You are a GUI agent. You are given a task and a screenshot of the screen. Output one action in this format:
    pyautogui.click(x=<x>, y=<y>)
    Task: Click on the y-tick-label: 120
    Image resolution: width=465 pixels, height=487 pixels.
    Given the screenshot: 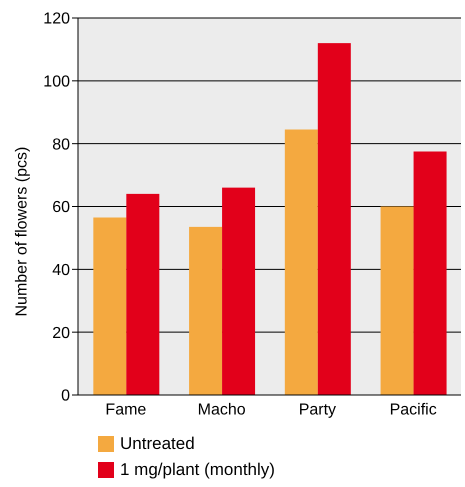 What is the action you would take?
    pyautogui.click(x=56, y=19)
    